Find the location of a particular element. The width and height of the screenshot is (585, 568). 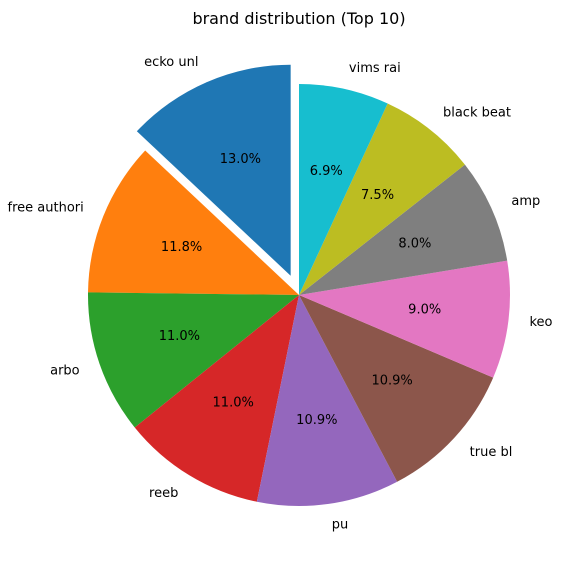

slice-label-pu: pu is located at coordinates (340, 524).